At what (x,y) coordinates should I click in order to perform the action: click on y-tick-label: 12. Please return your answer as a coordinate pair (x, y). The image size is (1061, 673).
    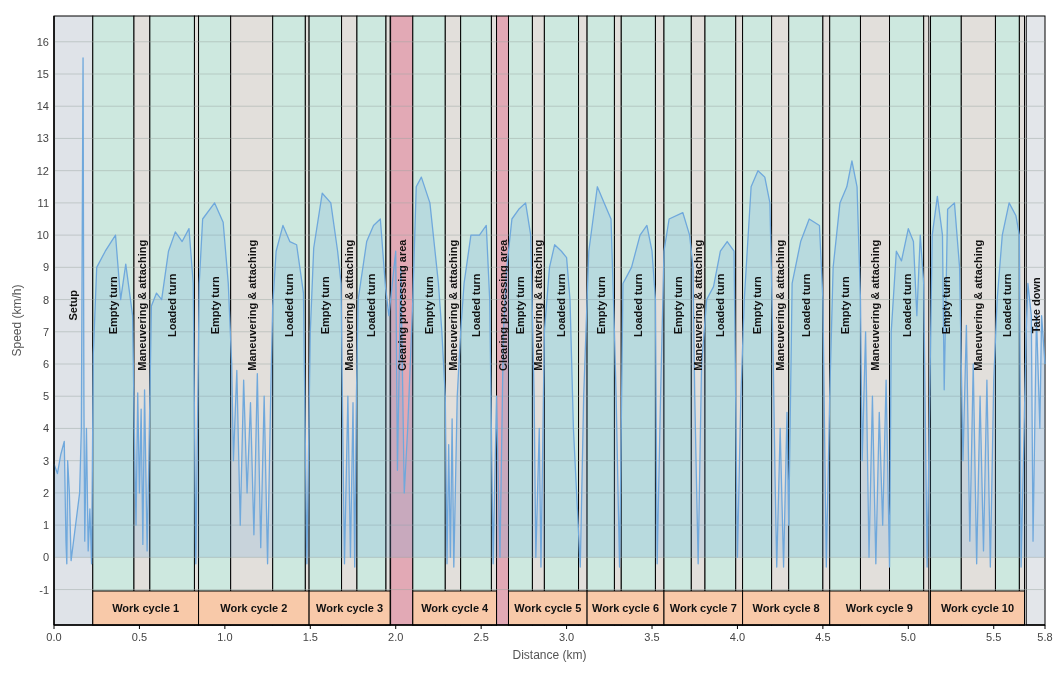
    Looking at the image, I should click on (42, 170).